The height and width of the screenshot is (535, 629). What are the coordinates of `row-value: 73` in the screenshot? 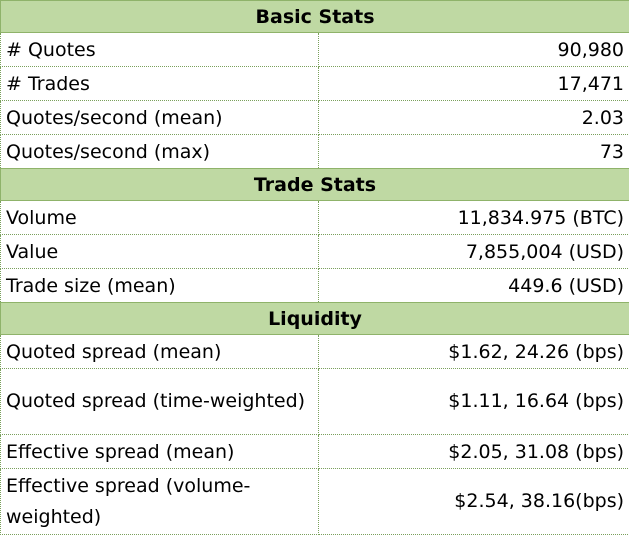 It's located at (473, 151).